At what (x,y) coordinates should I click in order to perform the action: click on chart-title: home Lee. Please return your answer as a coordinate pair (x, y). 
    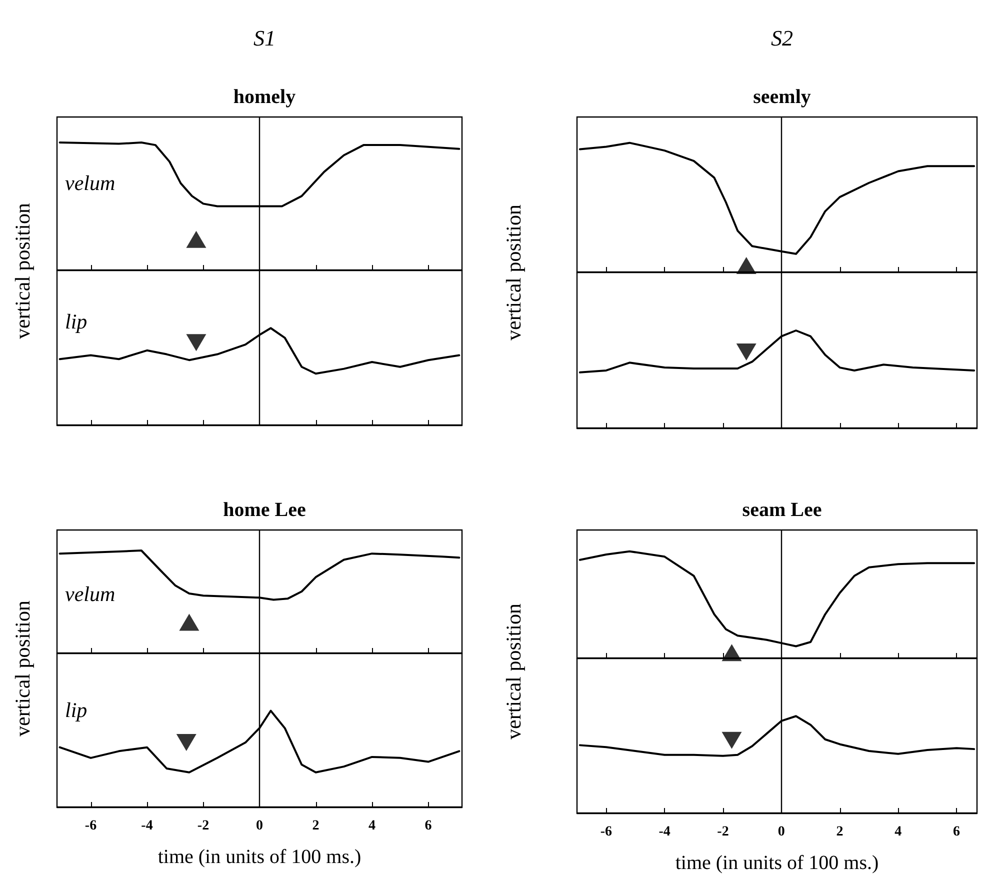
    Looking at the image, I should click on (264, 510).